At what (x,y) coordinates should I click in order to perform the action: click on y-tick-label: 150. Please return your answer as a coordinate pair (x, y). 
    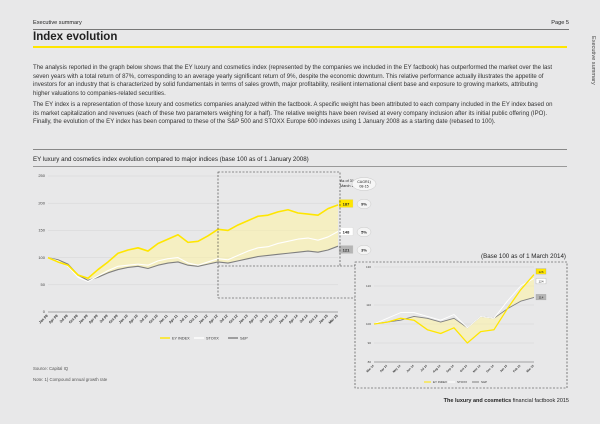
    Looking at the image, I should click on (41, 230).